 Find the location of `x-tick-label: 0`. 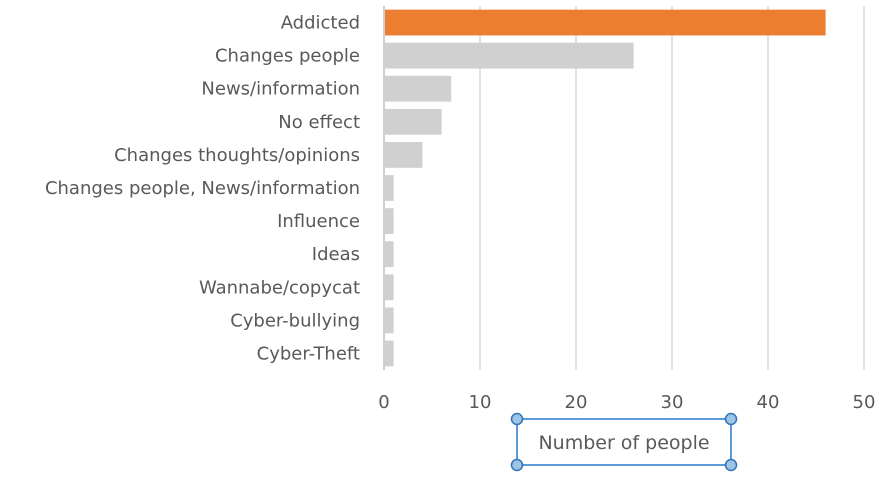

x-tick-label: 0 is located at coordinates (383, 402).